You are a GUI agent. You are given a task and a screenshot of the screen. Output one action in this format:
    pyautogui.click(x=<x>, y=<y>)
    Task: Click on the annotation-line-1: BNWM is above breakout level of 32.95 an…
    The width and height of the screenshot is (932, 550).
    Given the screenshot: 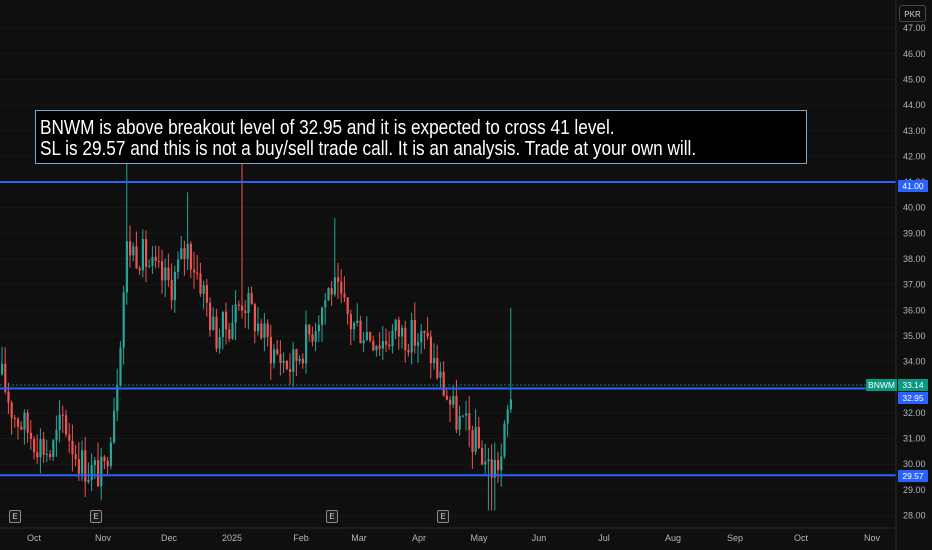 What is the action you would take?
    pyautogui.click(x=327, y=128)
    